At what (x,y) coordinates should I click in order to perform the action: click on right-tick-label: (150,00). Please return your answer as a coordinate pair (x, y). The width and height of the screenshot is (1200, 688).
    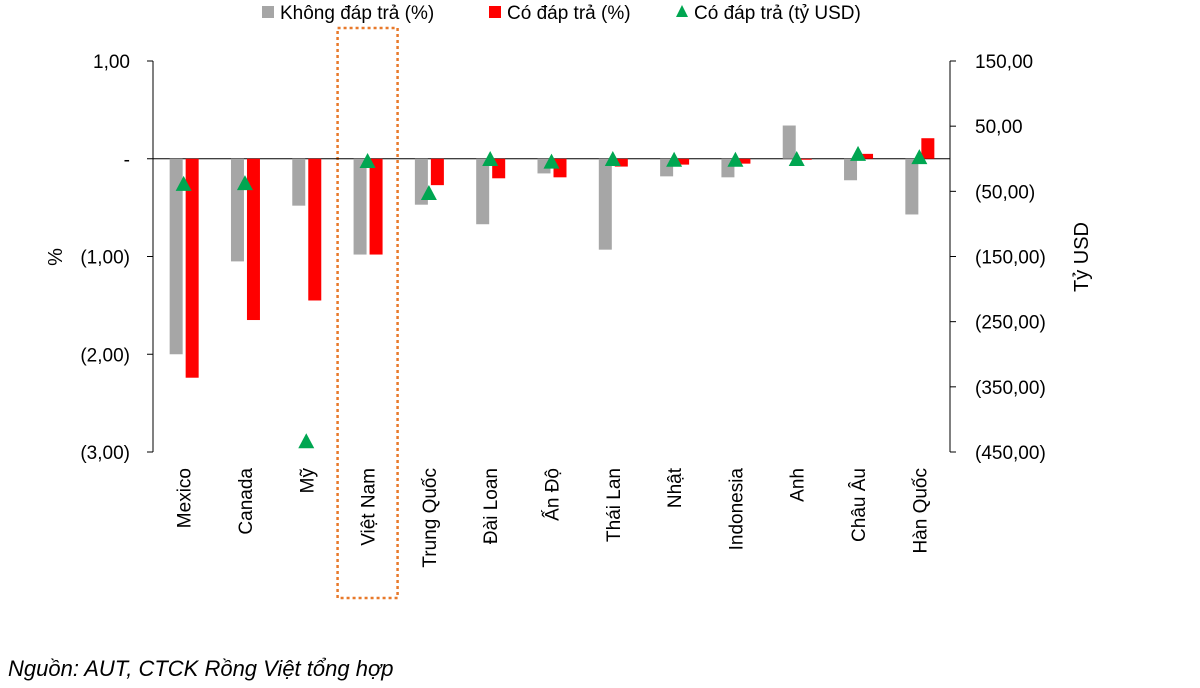
    Looking at the image, I should click on (1010, 258).